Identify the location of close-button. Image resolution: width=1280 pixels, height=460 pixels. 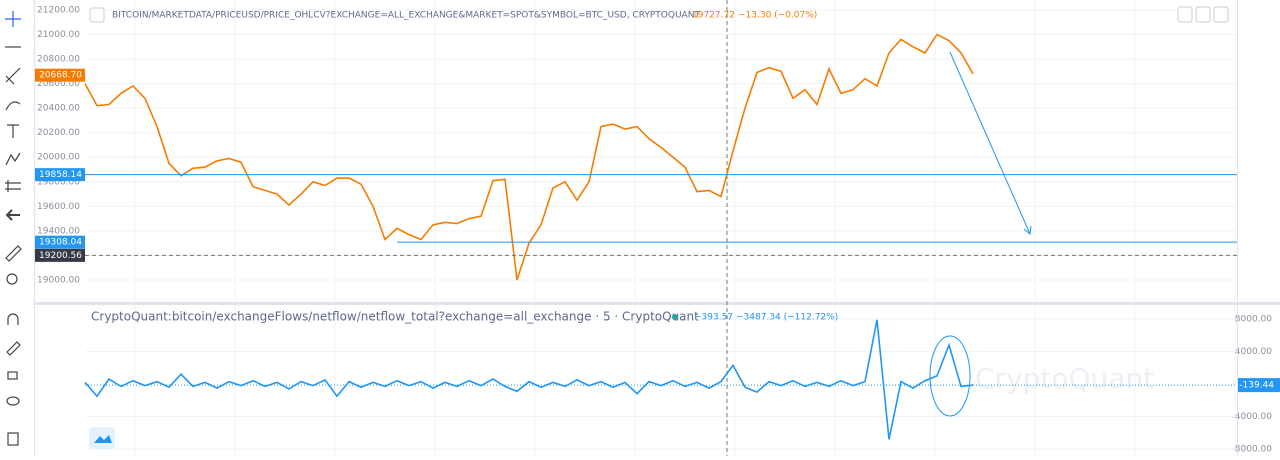
(1203, 14).